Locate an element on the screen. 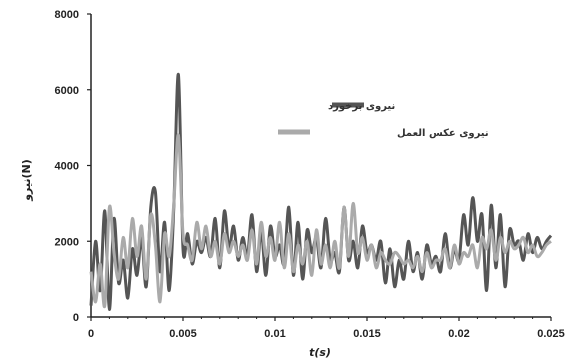 The height and width of the screenshot is (358, 575). y-tick-label: 2000 is located at coordinates (67, 242).